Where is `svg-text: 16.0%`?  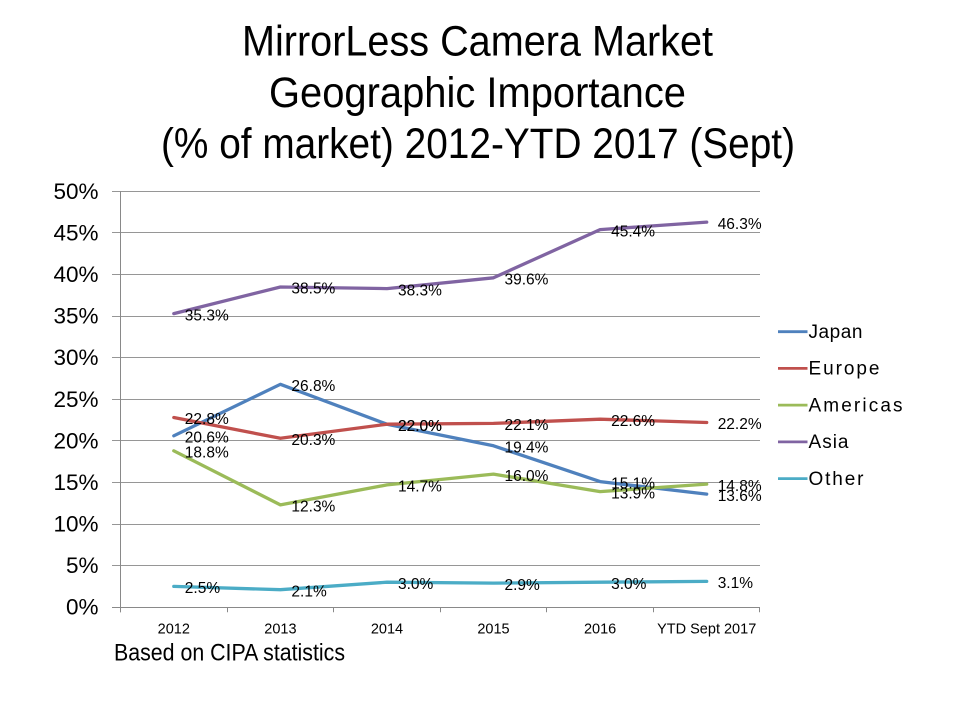
svg-text: 16.0% is located at coordinates (527, 476).